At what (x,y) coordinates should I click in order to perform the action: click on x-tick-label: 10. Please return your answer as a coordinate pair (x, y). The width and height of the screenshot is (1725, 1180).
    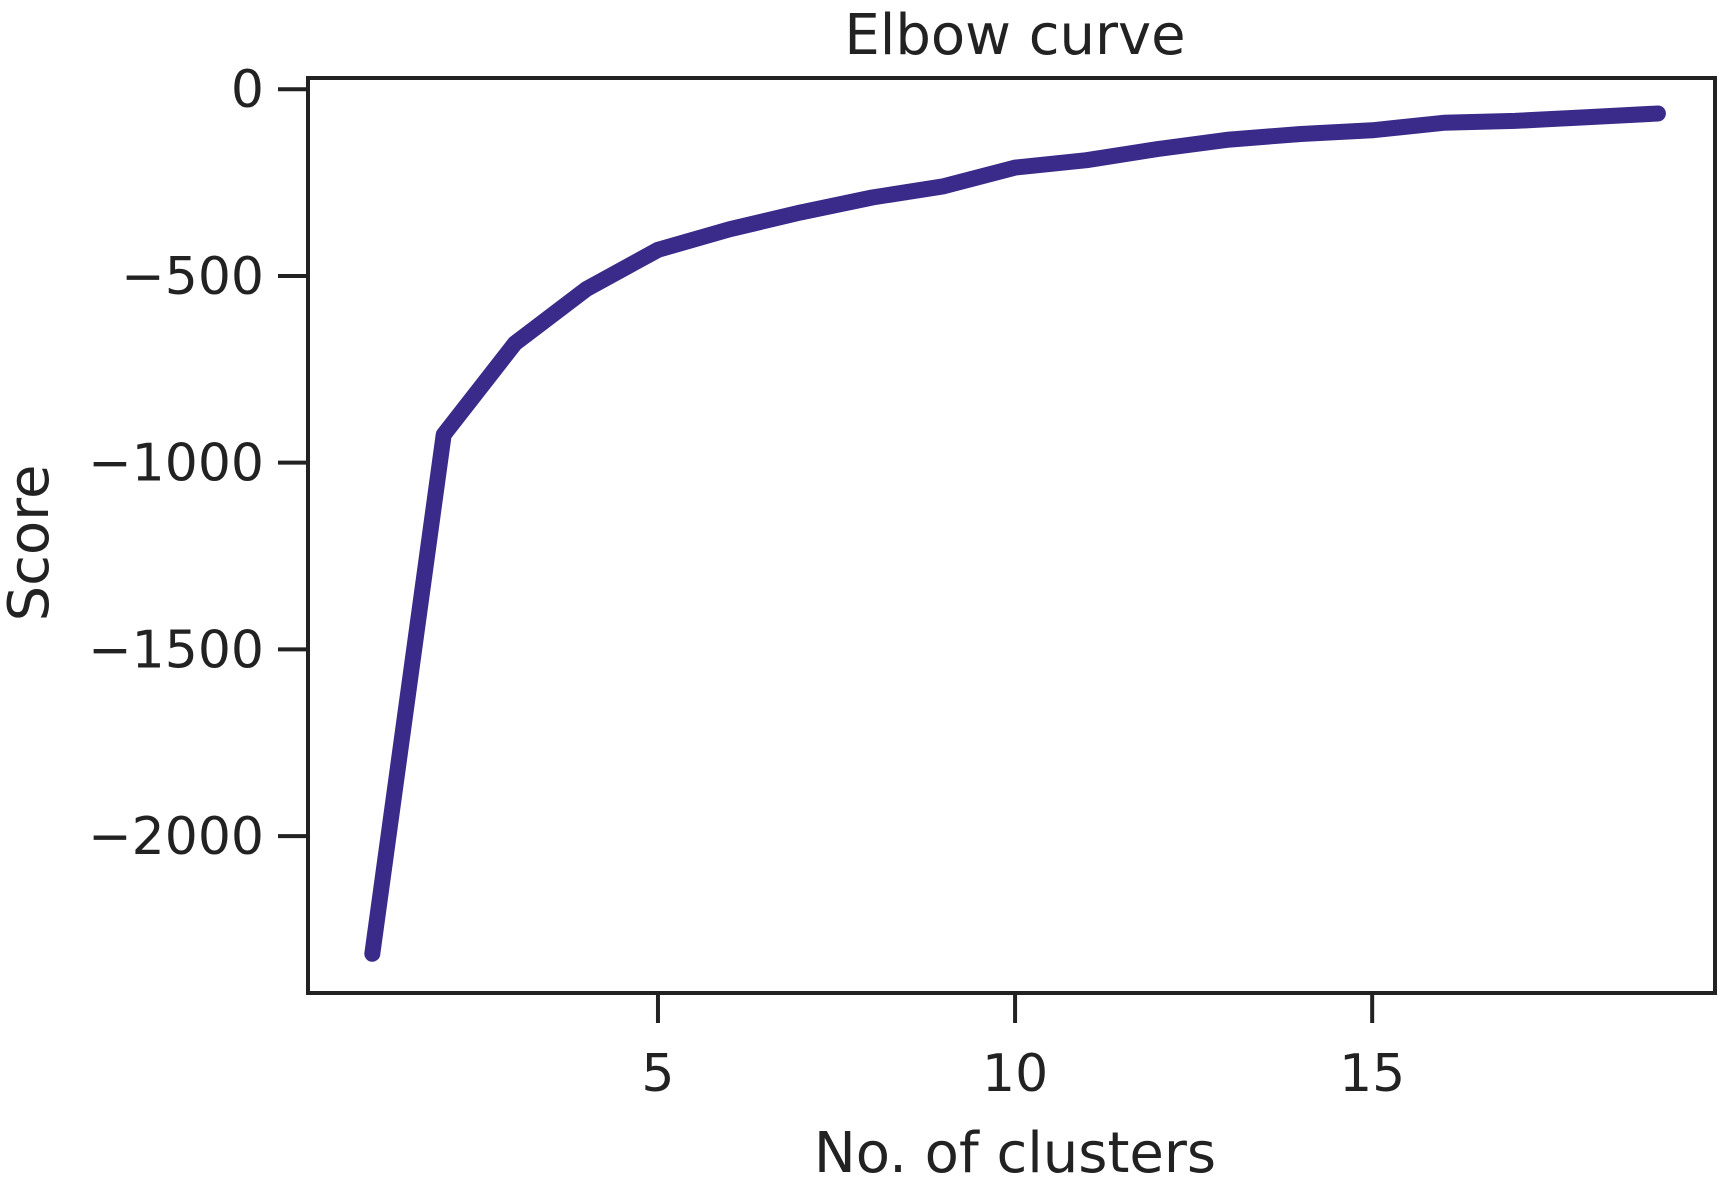
    Looking at the image, I should click on (1015, 1074).